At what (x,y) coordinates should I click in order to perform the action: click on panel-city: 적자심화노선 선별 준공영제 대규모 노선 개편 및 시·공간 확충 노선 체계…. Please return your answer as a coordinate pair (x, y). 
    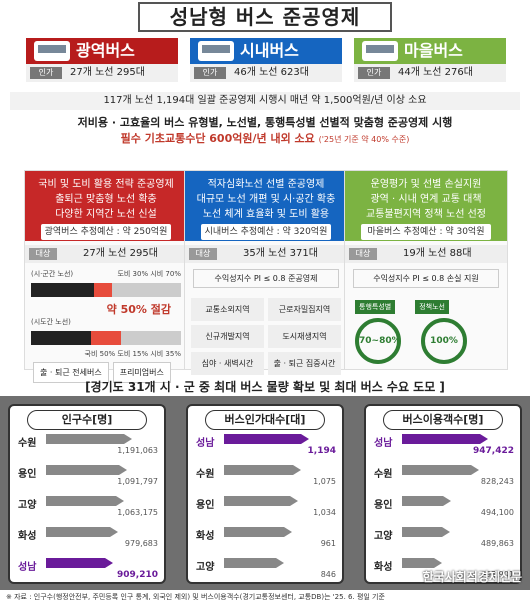
    Looking at the image, I should click on (266, 272).